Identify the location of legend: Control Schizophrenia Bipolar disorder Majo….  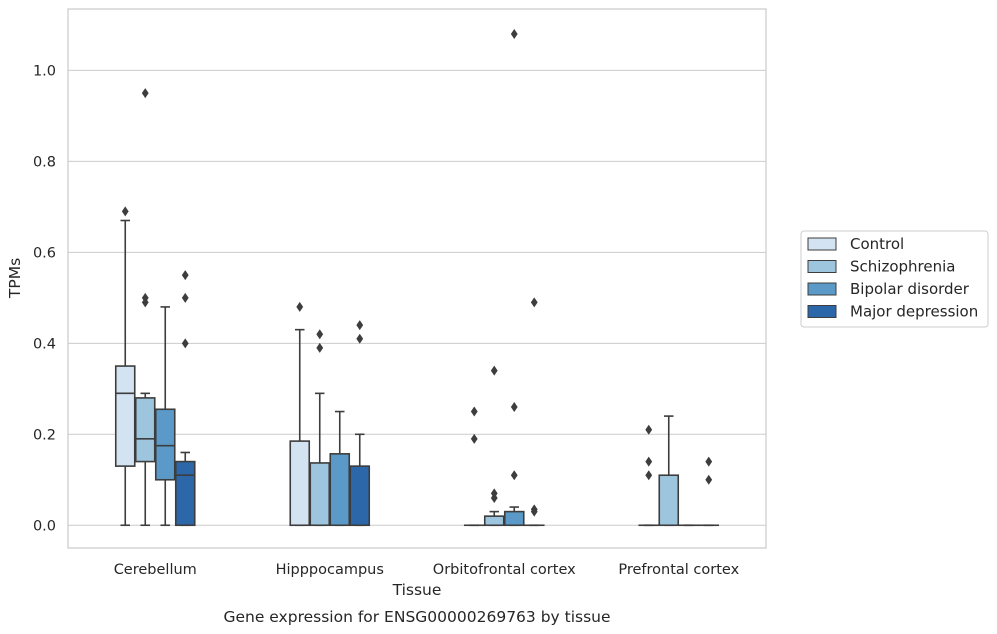
(894, 279).